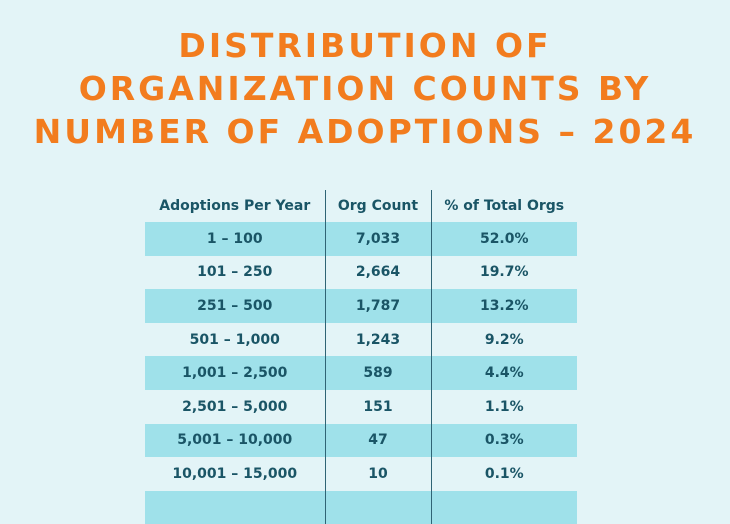  I want to click on cell-percent: 13.2%, so click(504, 306).